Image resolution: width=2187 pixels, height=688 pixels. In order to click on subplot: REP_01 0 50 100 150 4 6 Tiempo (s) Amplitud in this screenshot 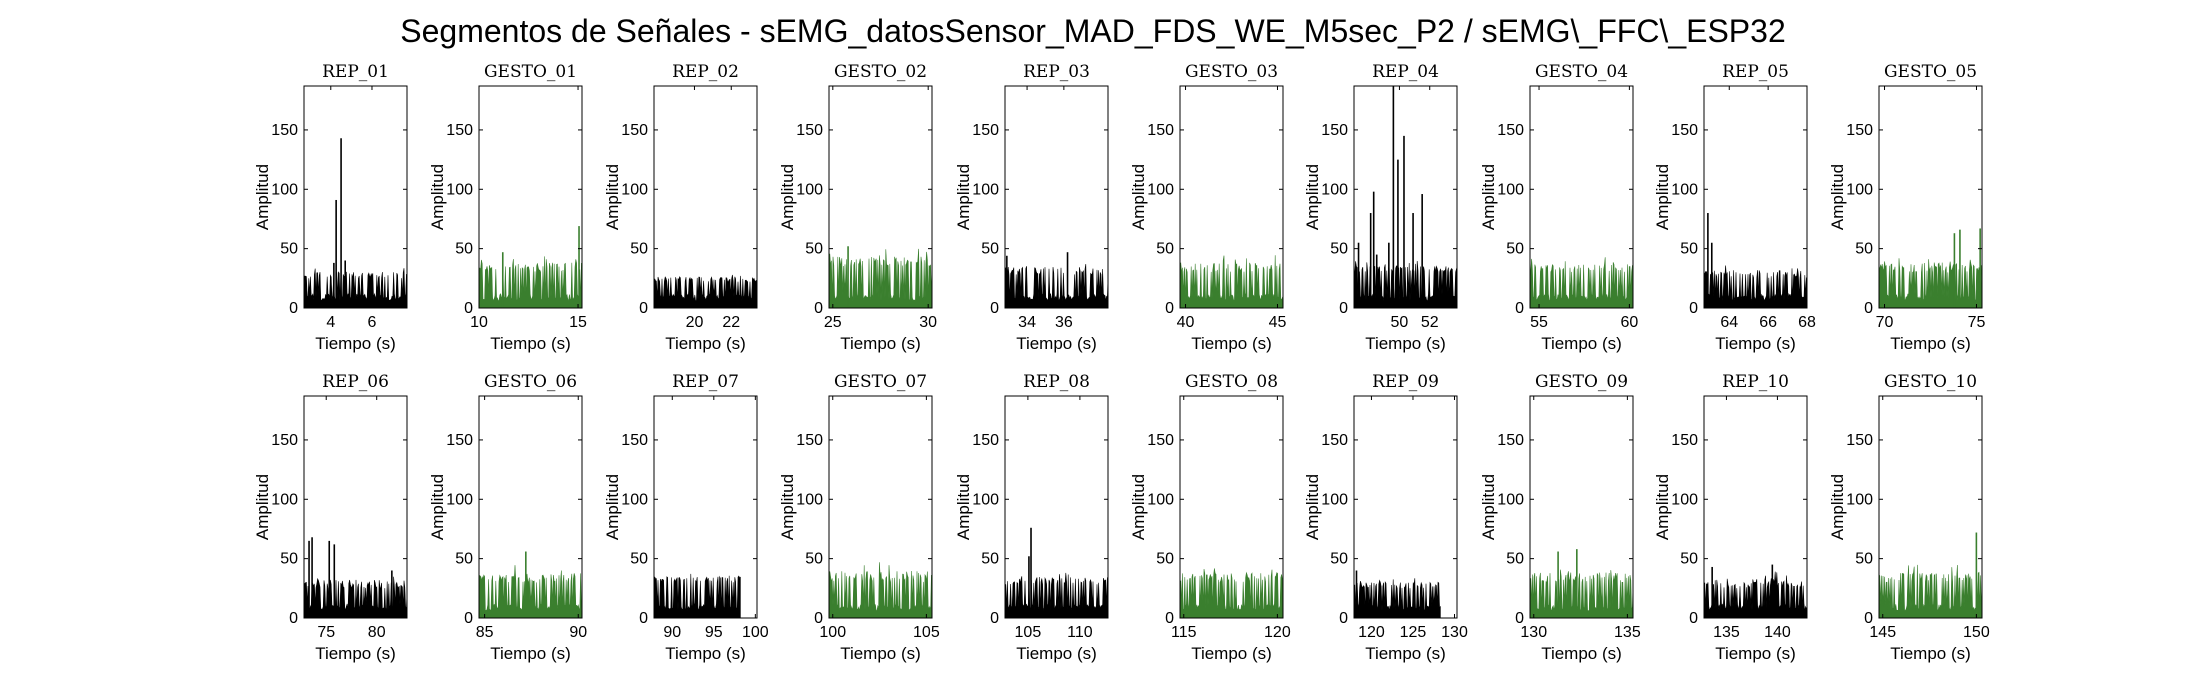, I will do `click(330, 207)`.